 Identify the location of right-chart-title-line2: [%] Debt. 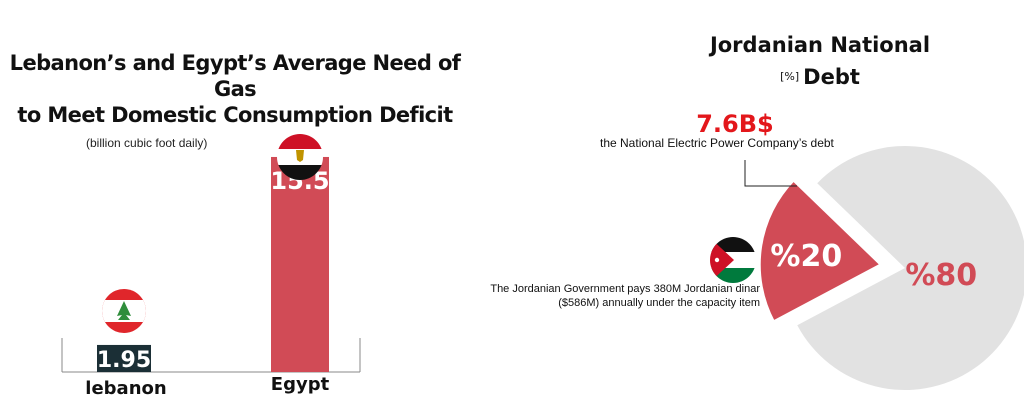
(820, 77).